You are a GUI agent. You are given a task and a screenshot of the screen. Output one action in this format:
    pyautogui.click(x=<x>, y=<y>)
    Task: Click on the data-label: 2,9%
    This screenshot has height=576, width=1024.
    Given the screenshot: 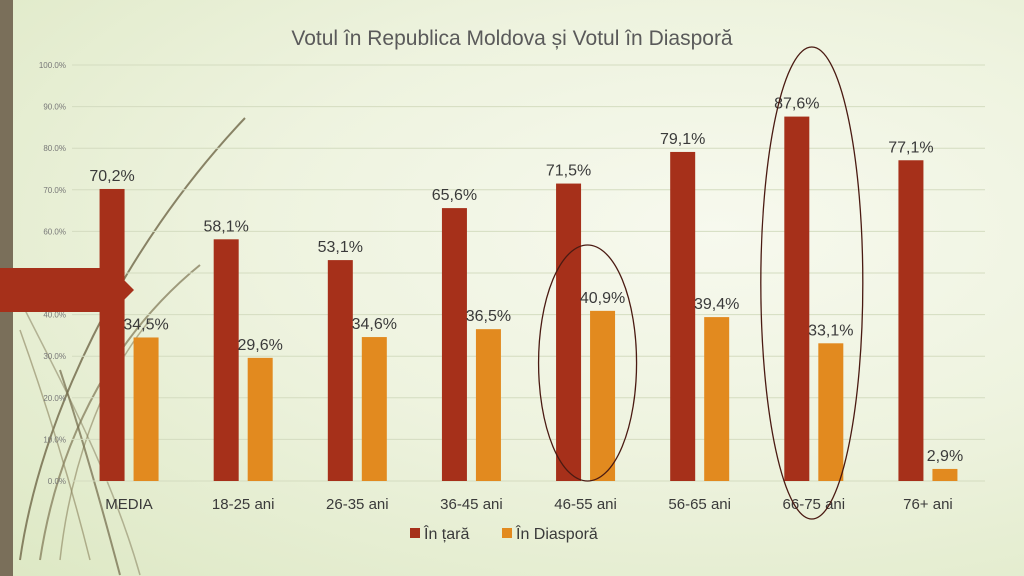 What is the action you would take?
    pyautogui.click(x=945, y=456)
    